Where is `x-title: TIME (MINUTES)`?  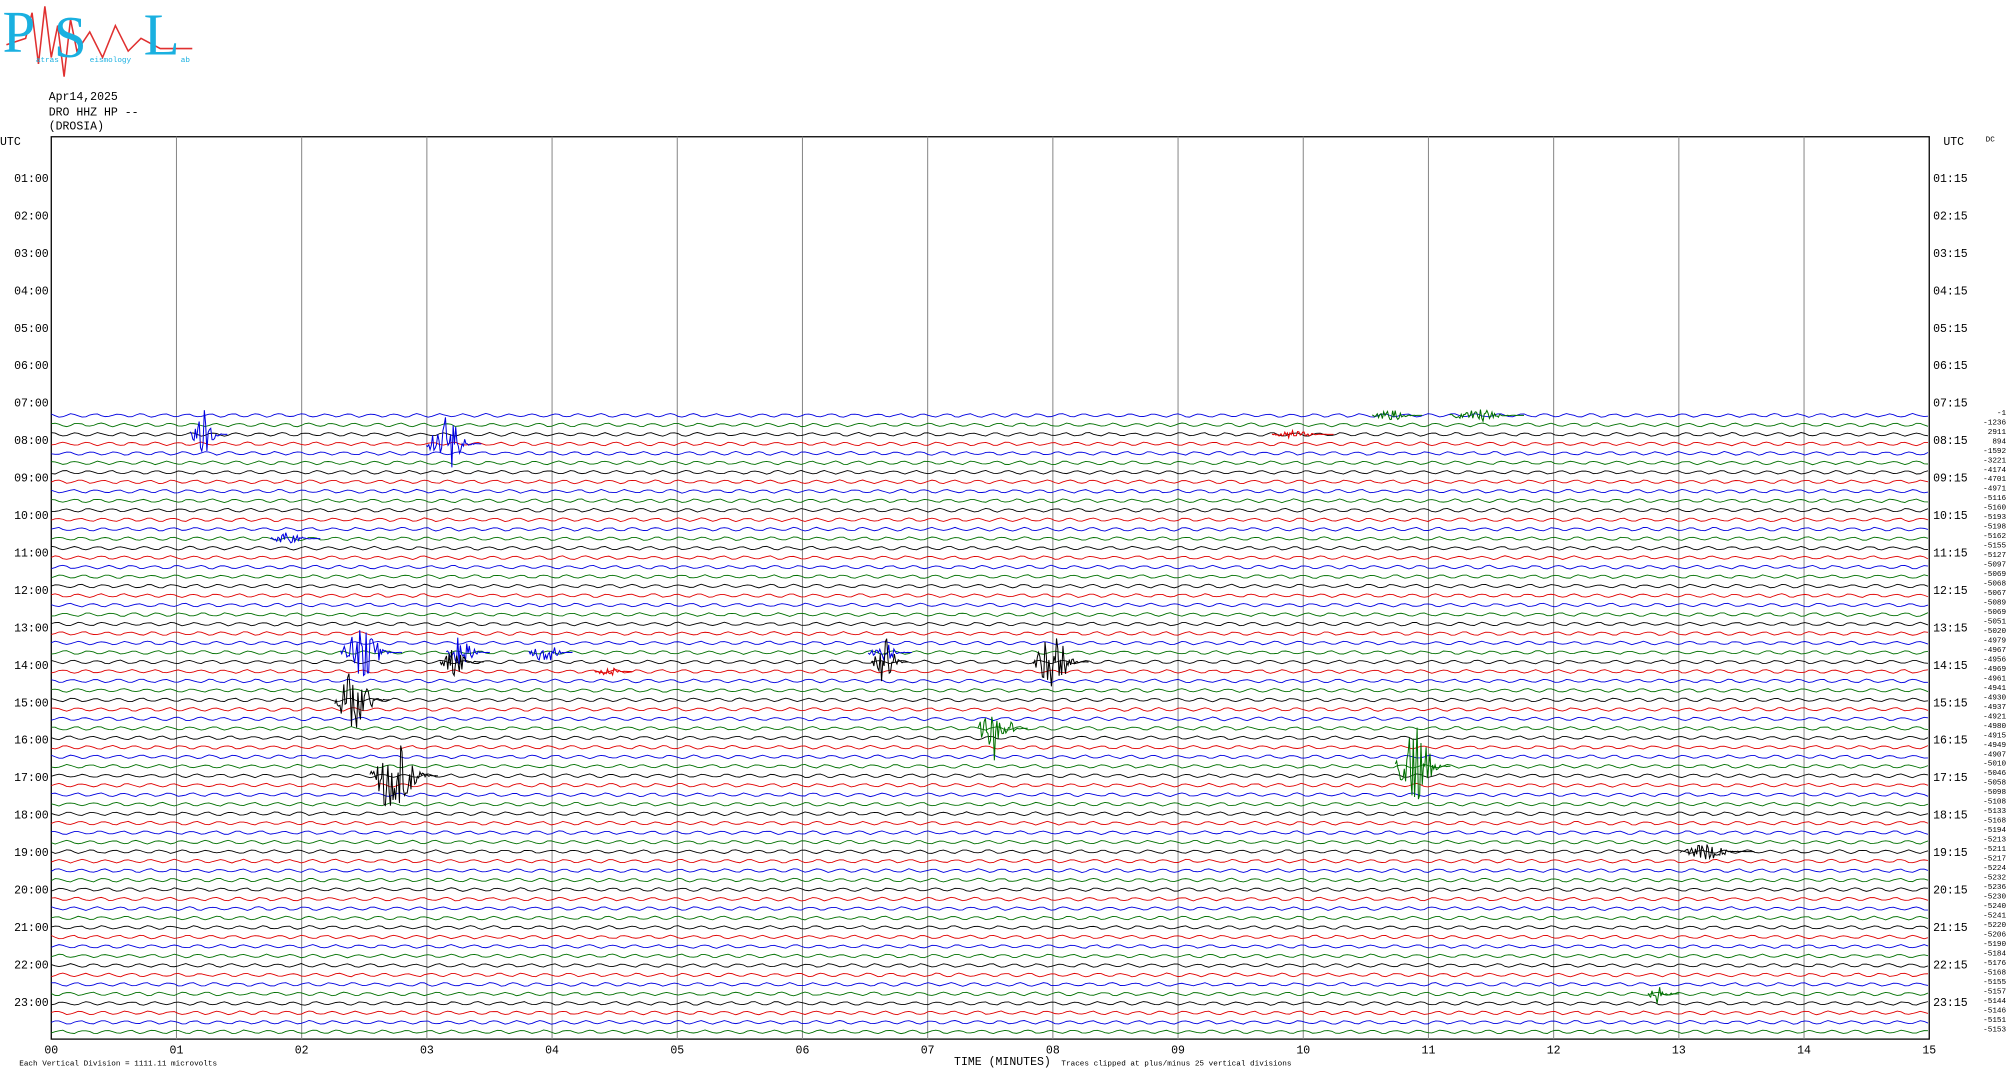
x-title: TIME (MINUTES) is located at coordinates (1002, 1062).